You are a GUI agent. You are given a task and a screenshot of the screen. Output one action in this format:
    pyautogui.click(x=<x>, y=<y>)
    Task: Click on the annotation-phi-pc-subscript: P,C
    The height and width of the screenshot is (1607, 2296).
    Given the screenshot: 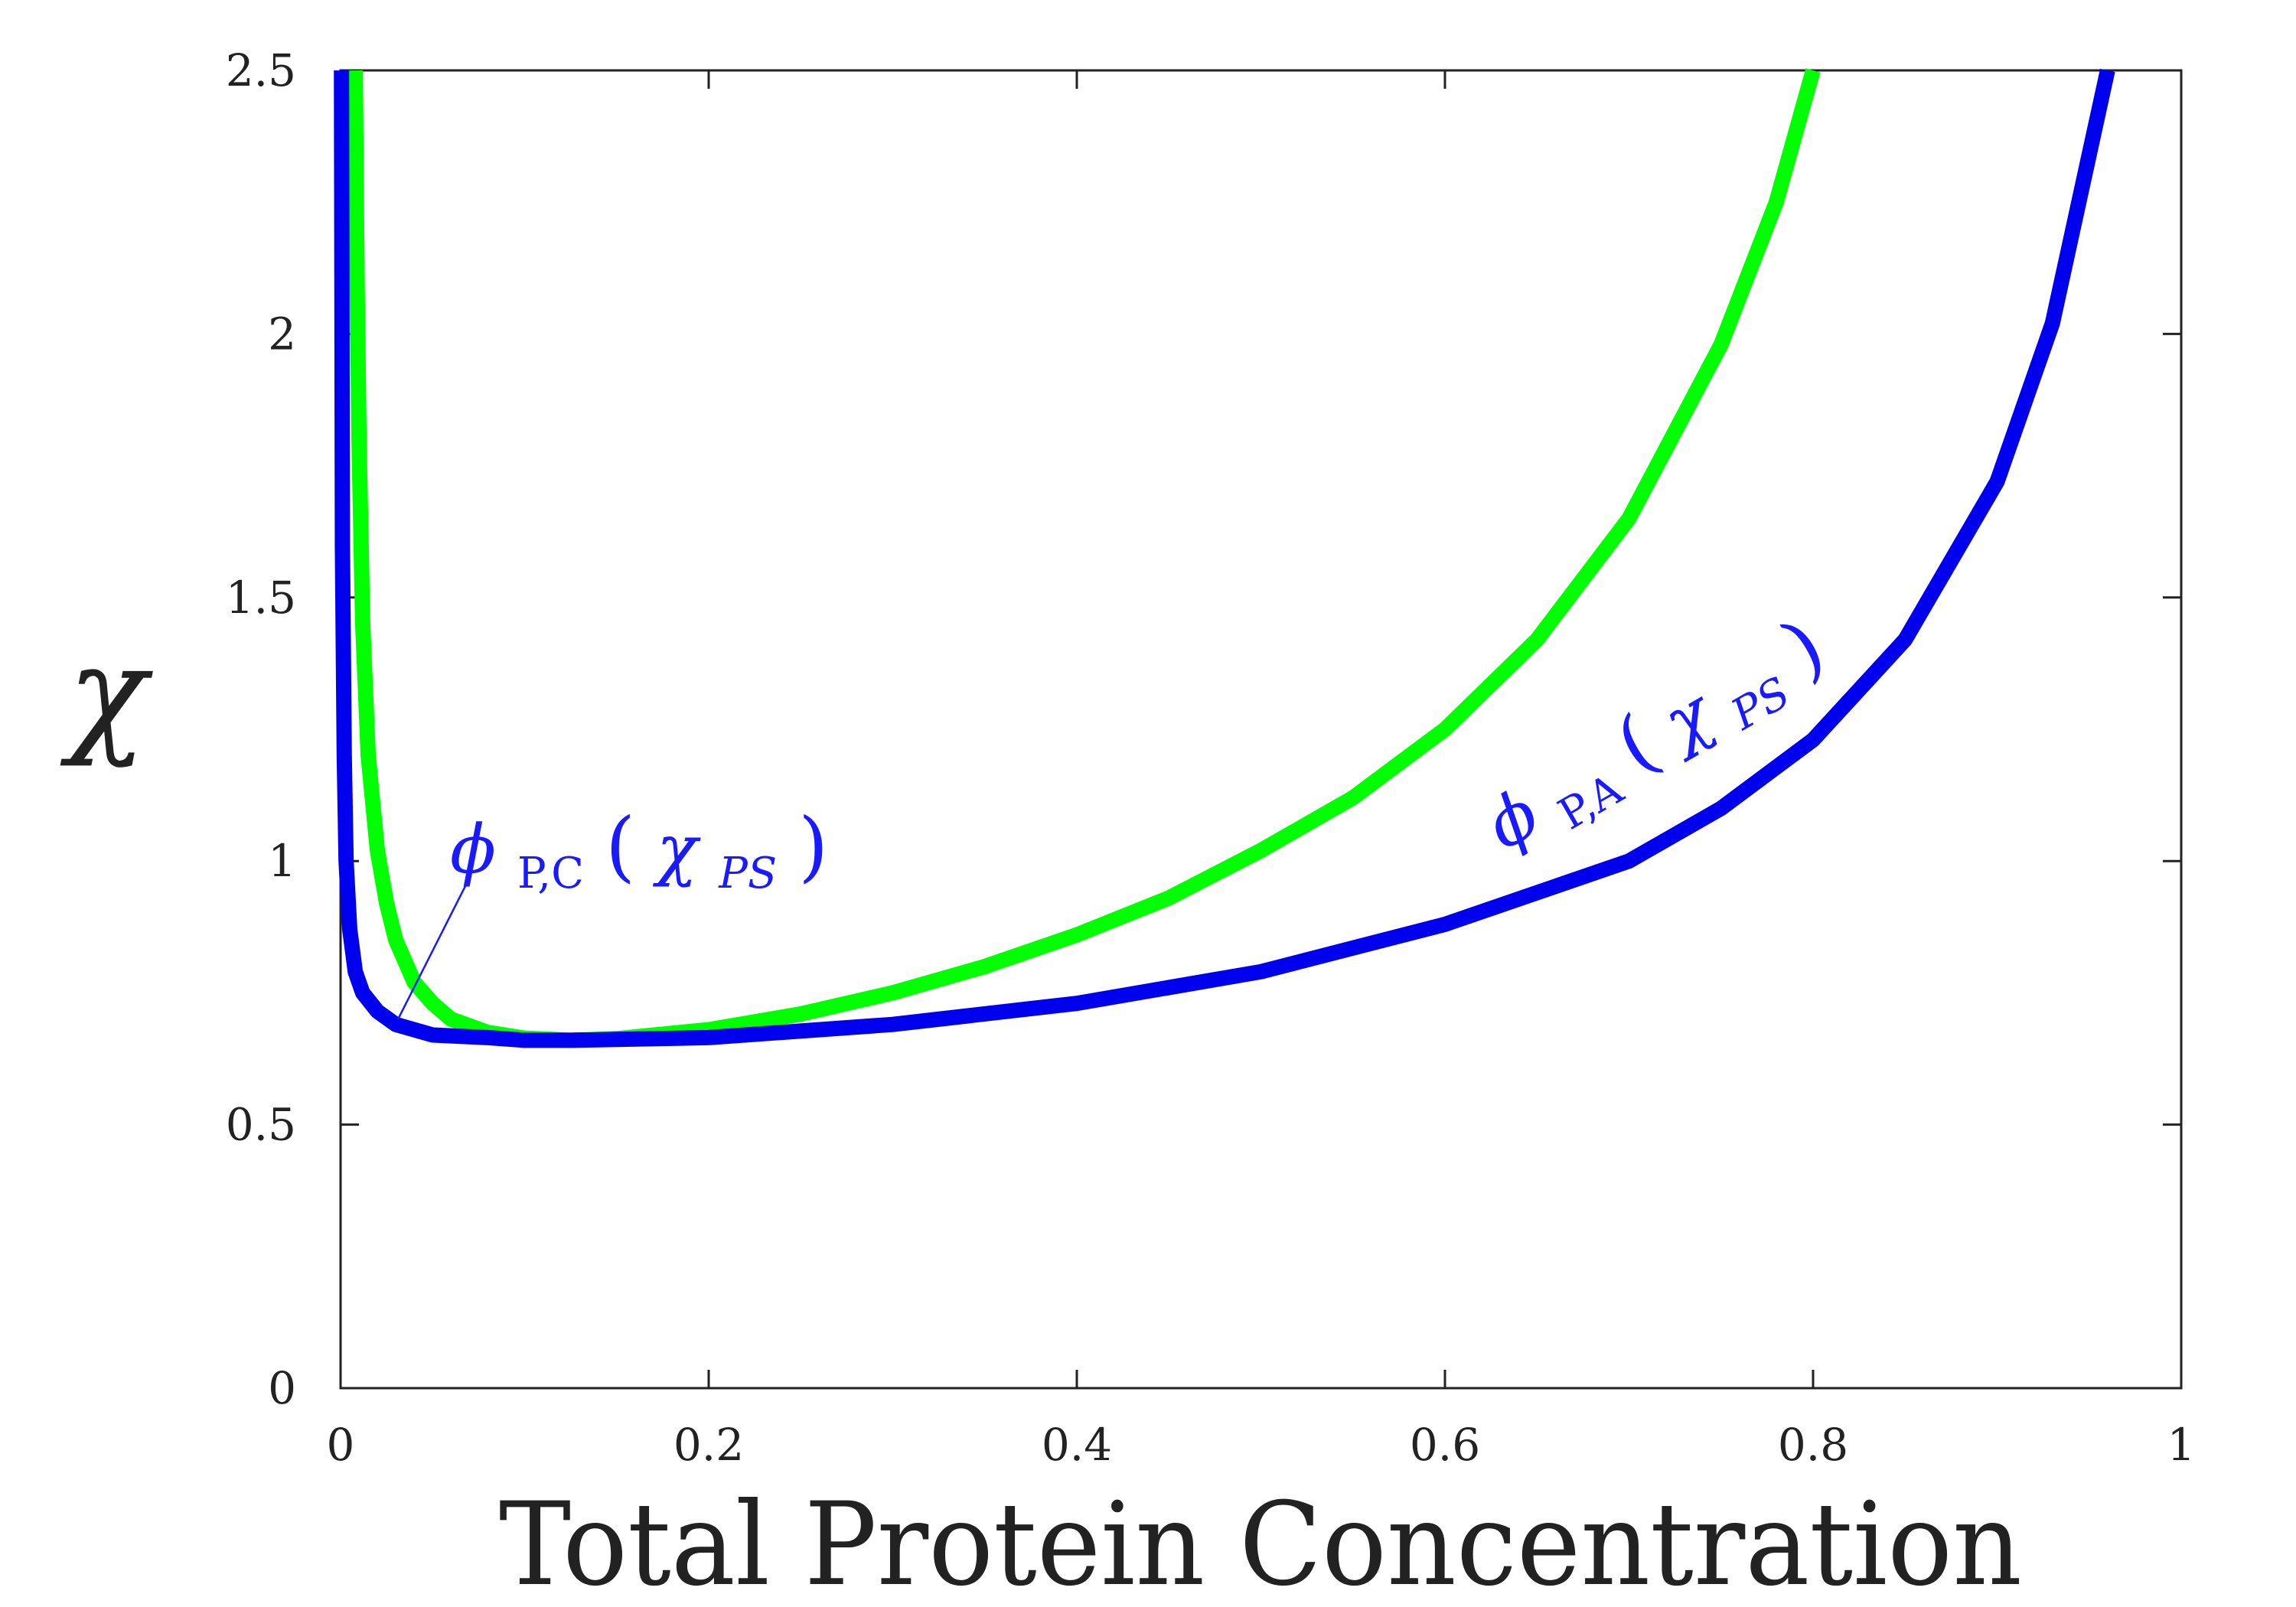 What is the action you would take?
    pyautogui.click(x=550, y=873)
    